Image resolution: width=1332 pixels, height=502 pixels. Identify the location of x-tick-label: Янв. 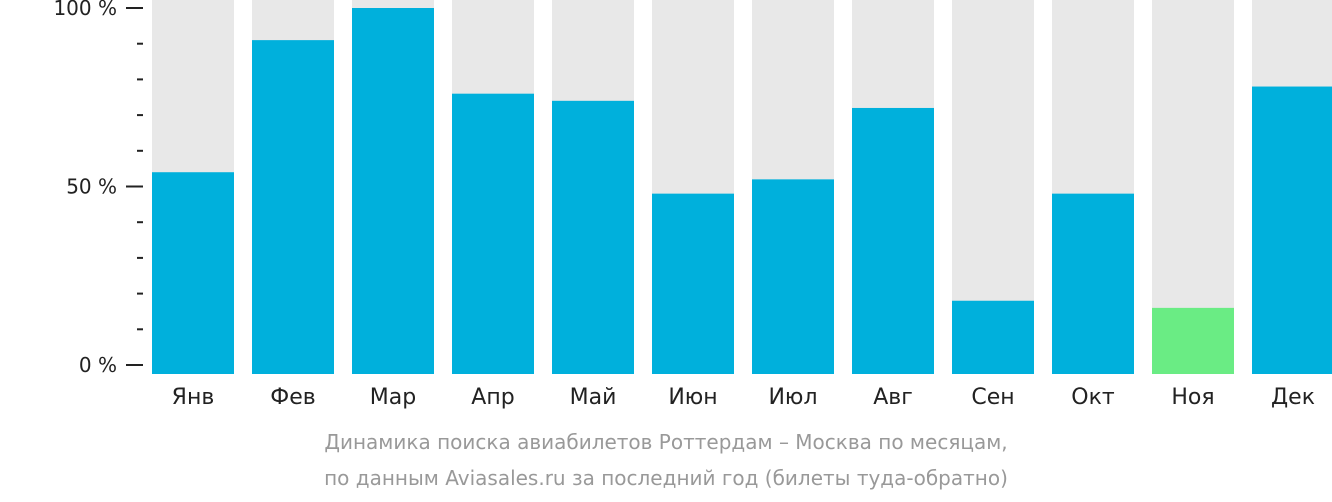
(193, 397).